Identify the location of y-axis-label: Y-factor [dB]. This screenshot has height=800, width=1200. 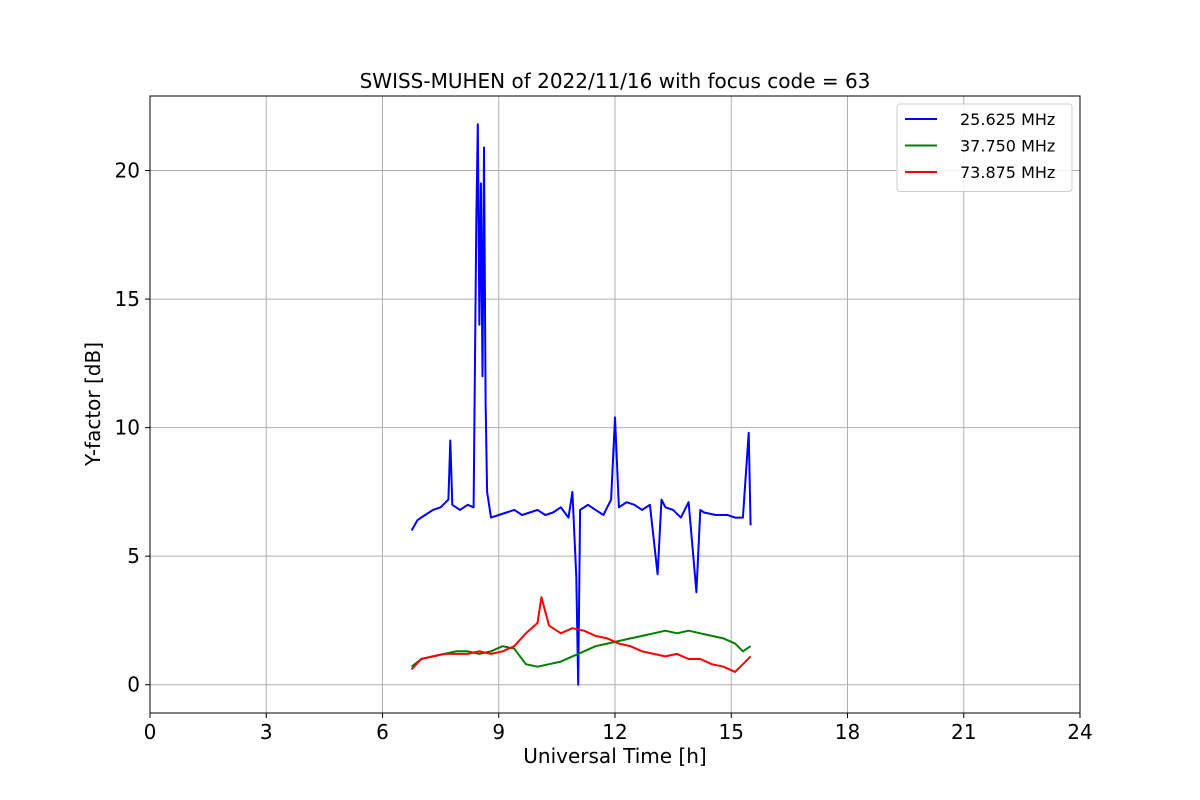
(93, 404).